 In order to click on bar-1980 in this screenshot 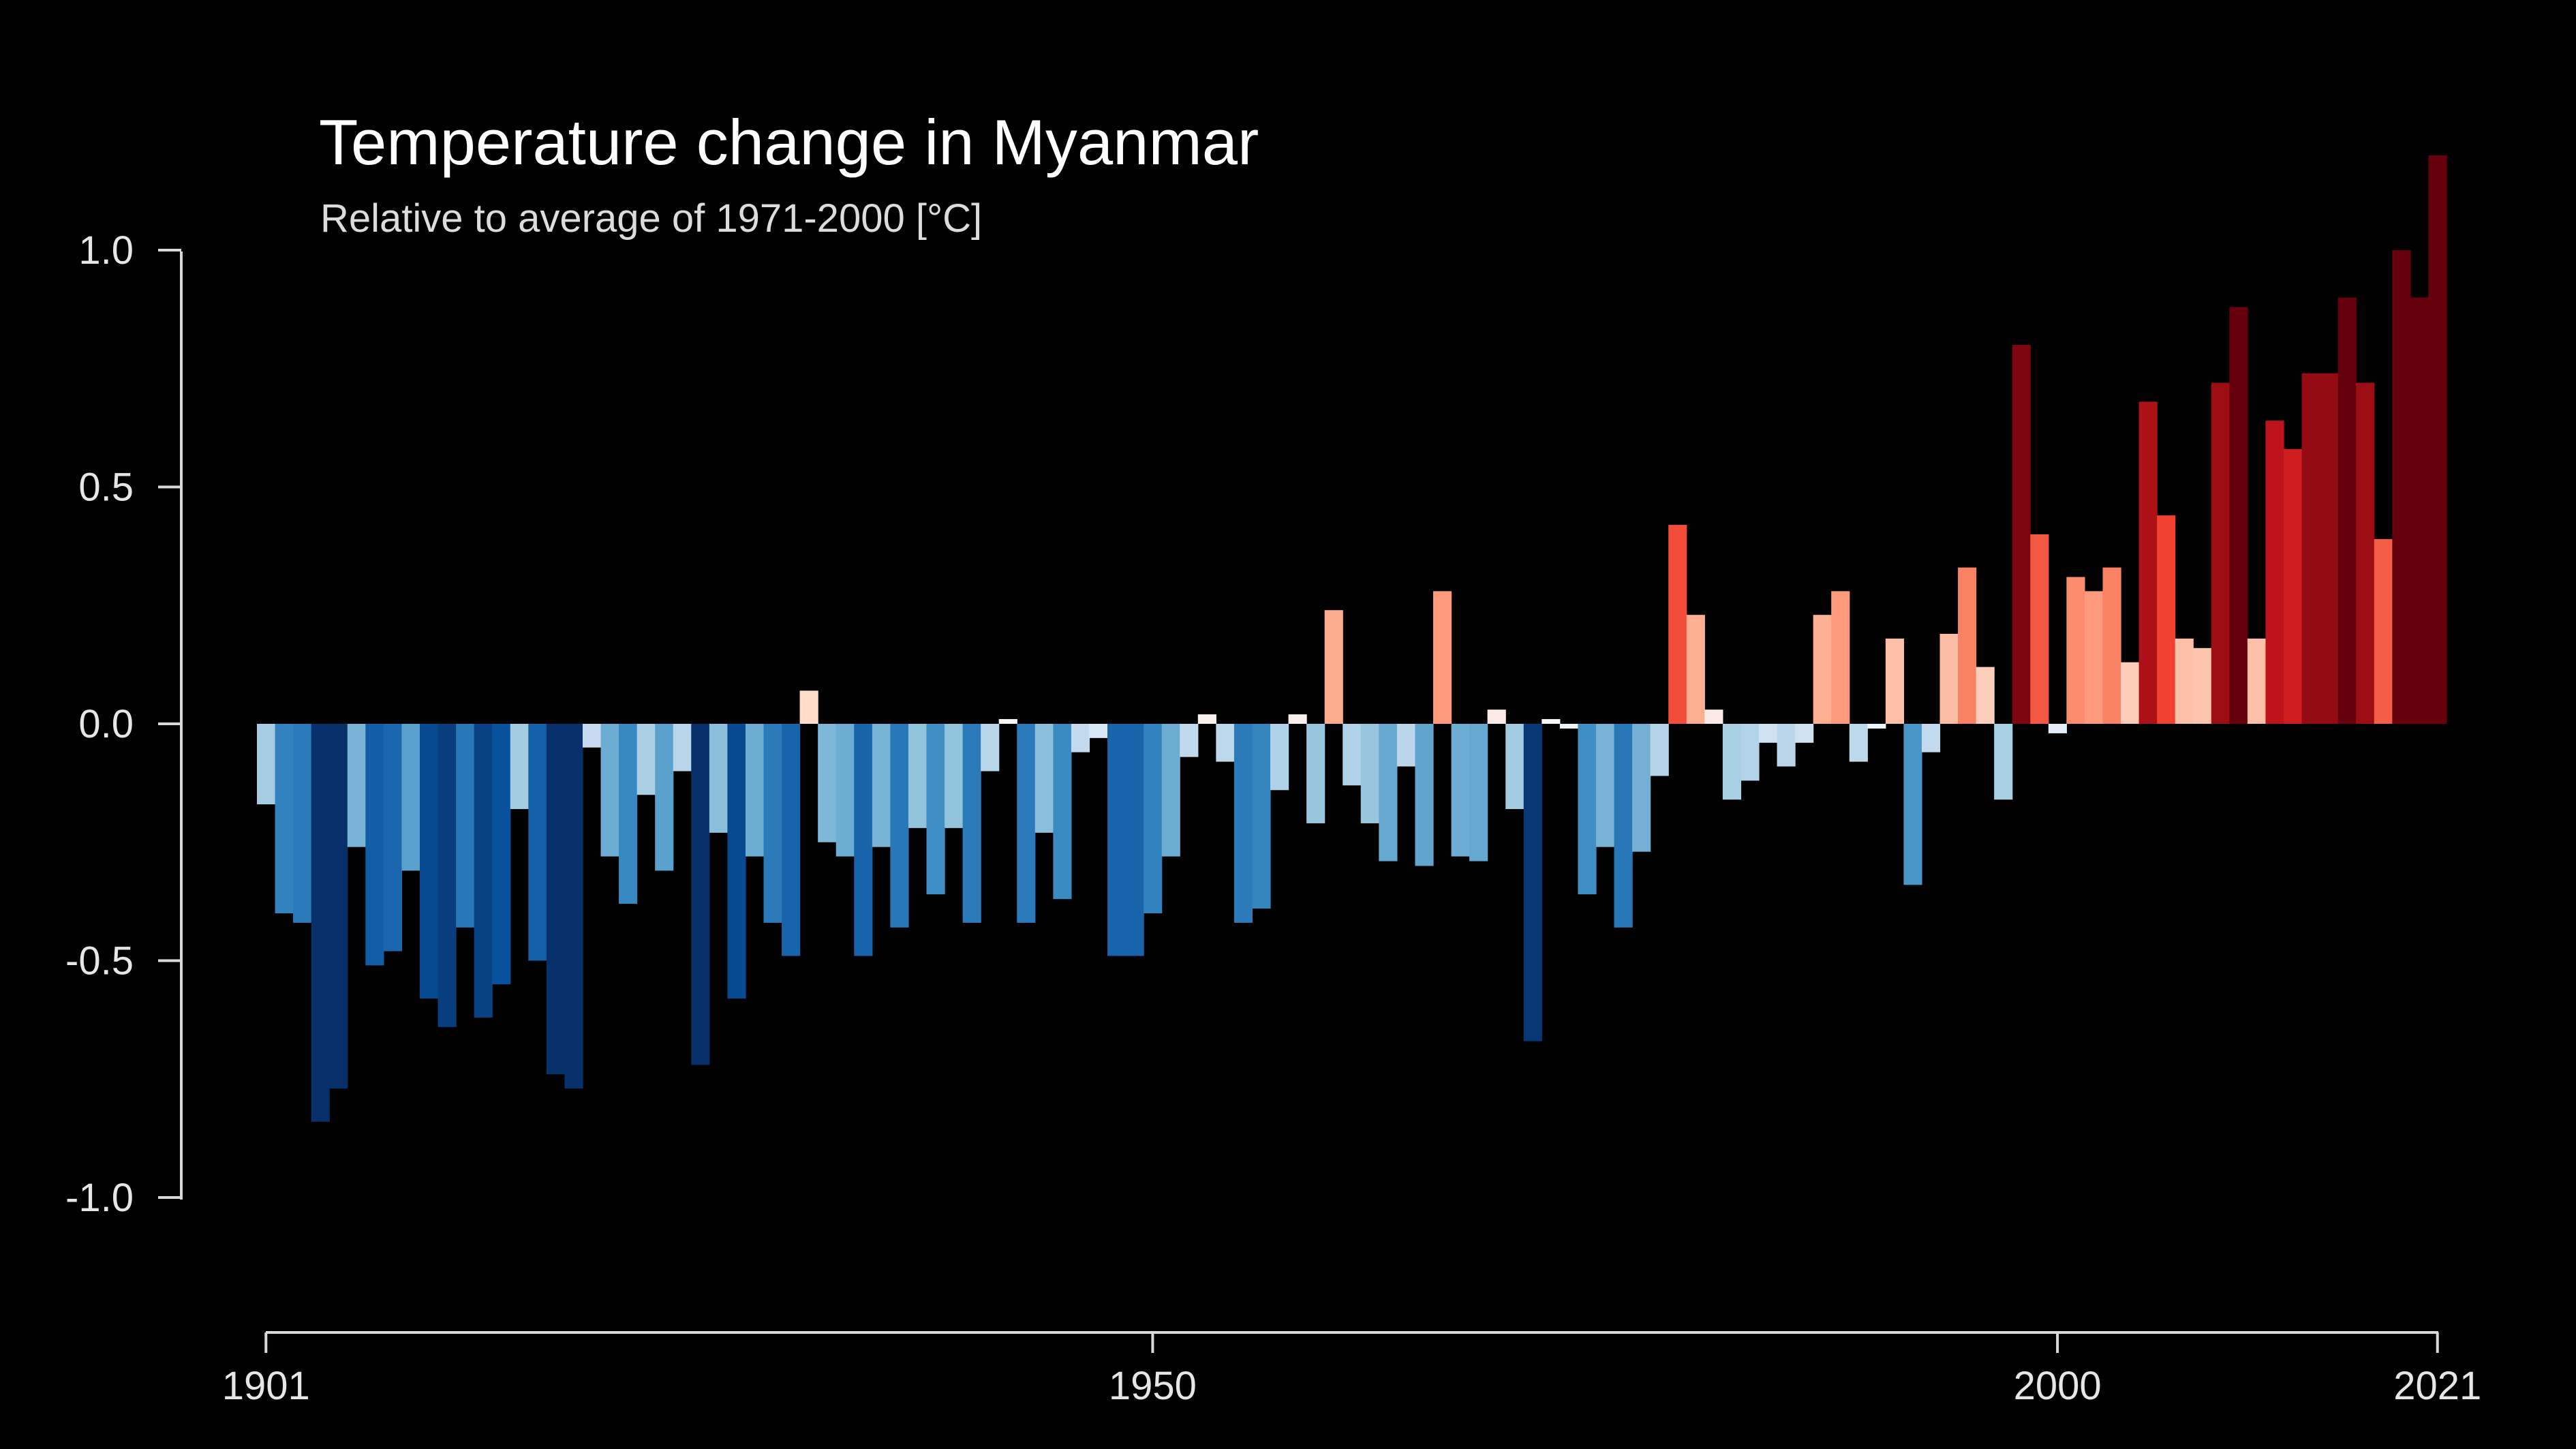, I will do `click(1696, 669)`.